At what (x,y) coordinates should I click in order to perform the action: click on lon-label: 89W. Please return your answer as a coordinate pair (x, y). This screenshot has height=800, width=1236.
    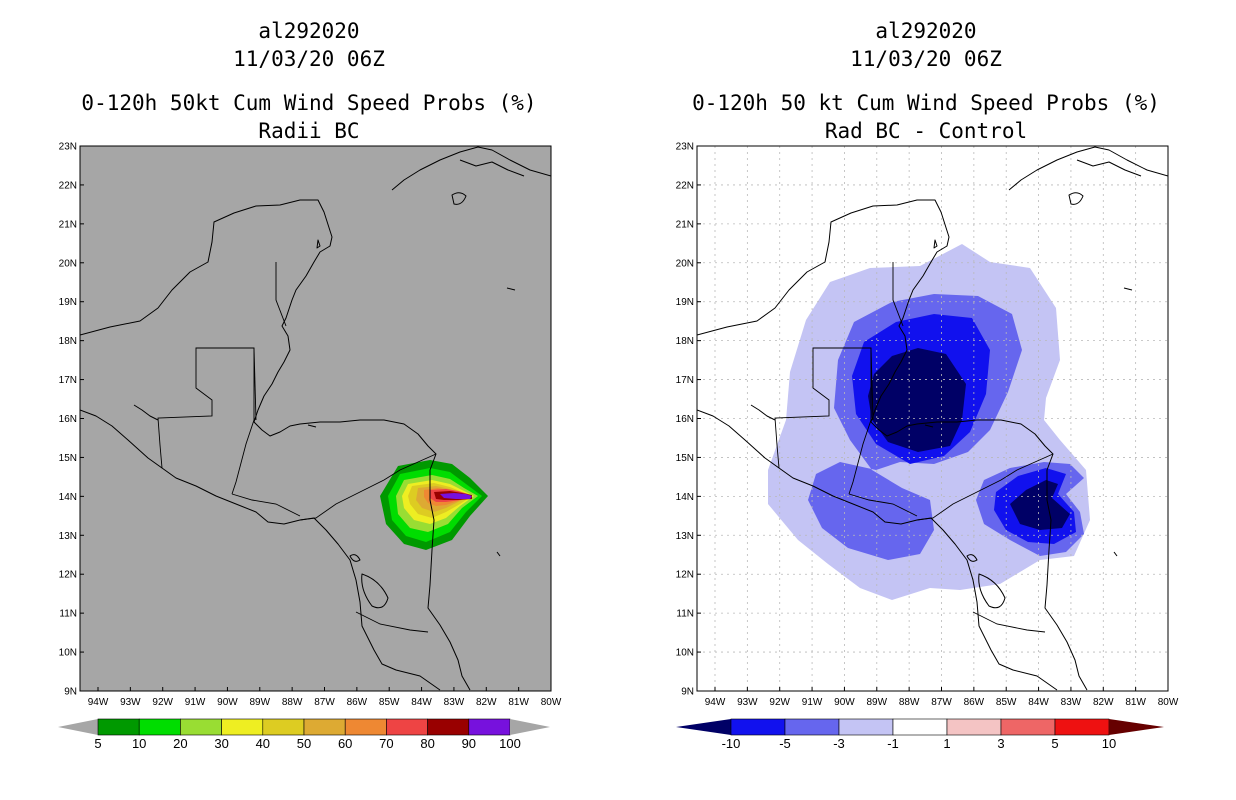
    Looking at the image, I should click on (260, 702).